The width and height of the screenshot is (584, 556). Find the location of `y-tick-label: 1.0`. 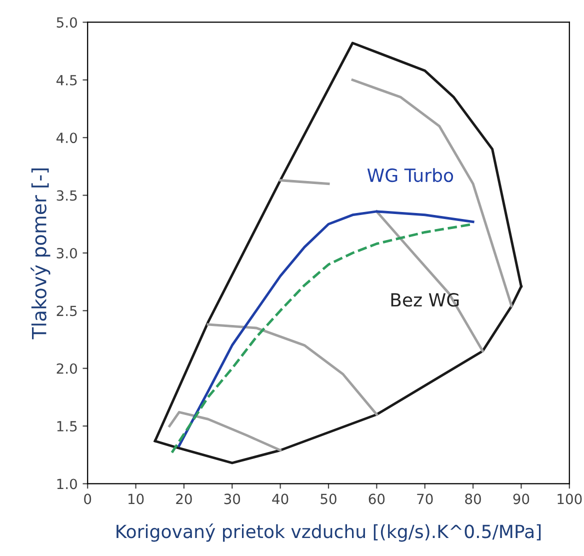

y-tick-label: 1.0 is located at coordinates (67, 484).